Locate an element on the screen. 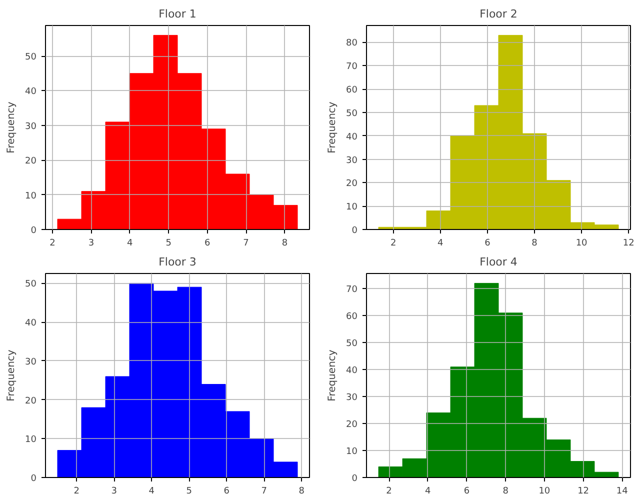 The width and height of the screenshot is (642, 496). chart-title: Floor 2 is located at coordinates (499, 14).